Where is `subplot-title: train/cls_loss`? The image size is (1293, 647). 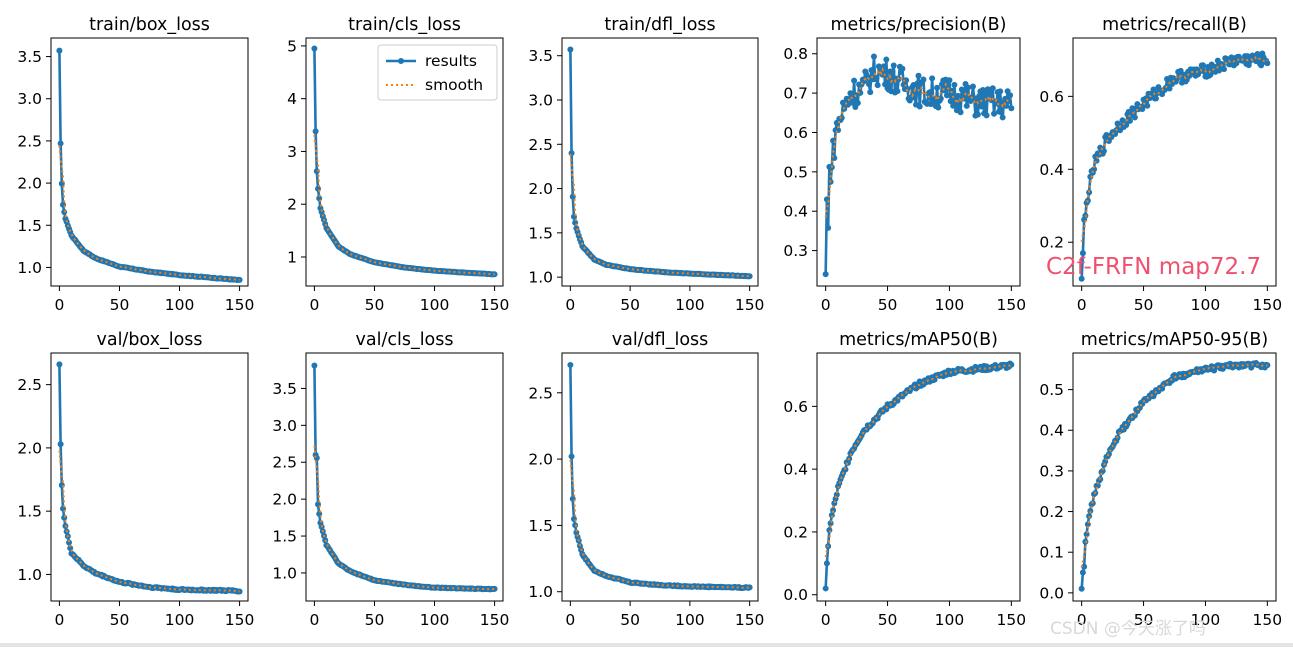
subplot-title: train/cls_loss is located at coordinates (404, 25).